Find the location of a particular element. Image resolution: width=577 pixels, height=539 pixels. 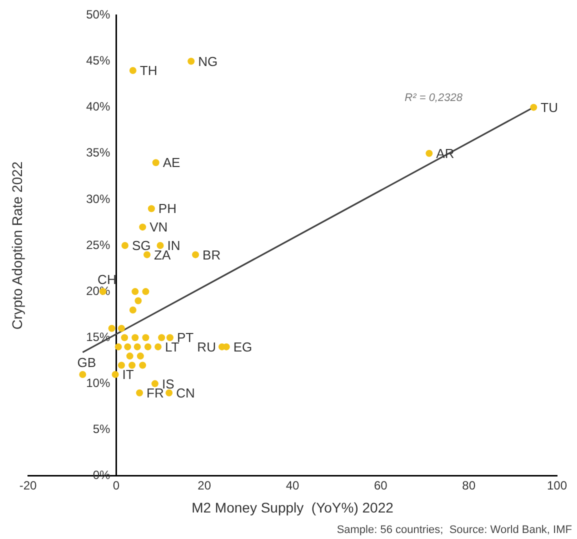

y-tick-label: 10% is located at coordinates (101, 383).